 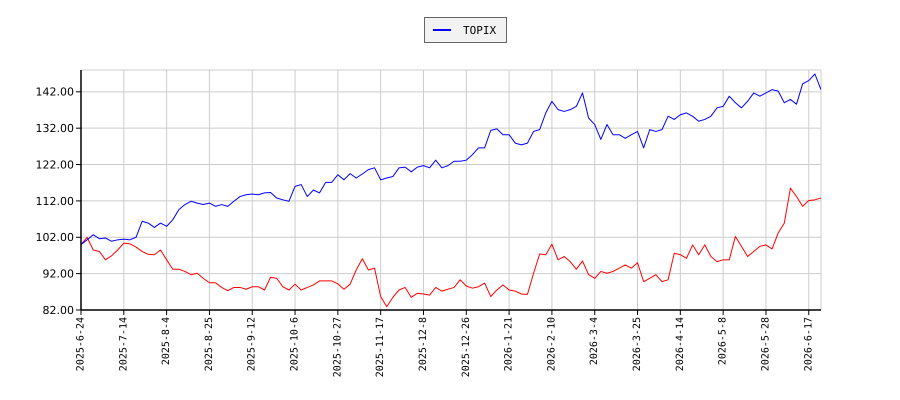 What do you see at coordinates (594, 341) in the screenshot?
I see `x-tick-label: 2026-3-4` at bounding box center [594, 341].